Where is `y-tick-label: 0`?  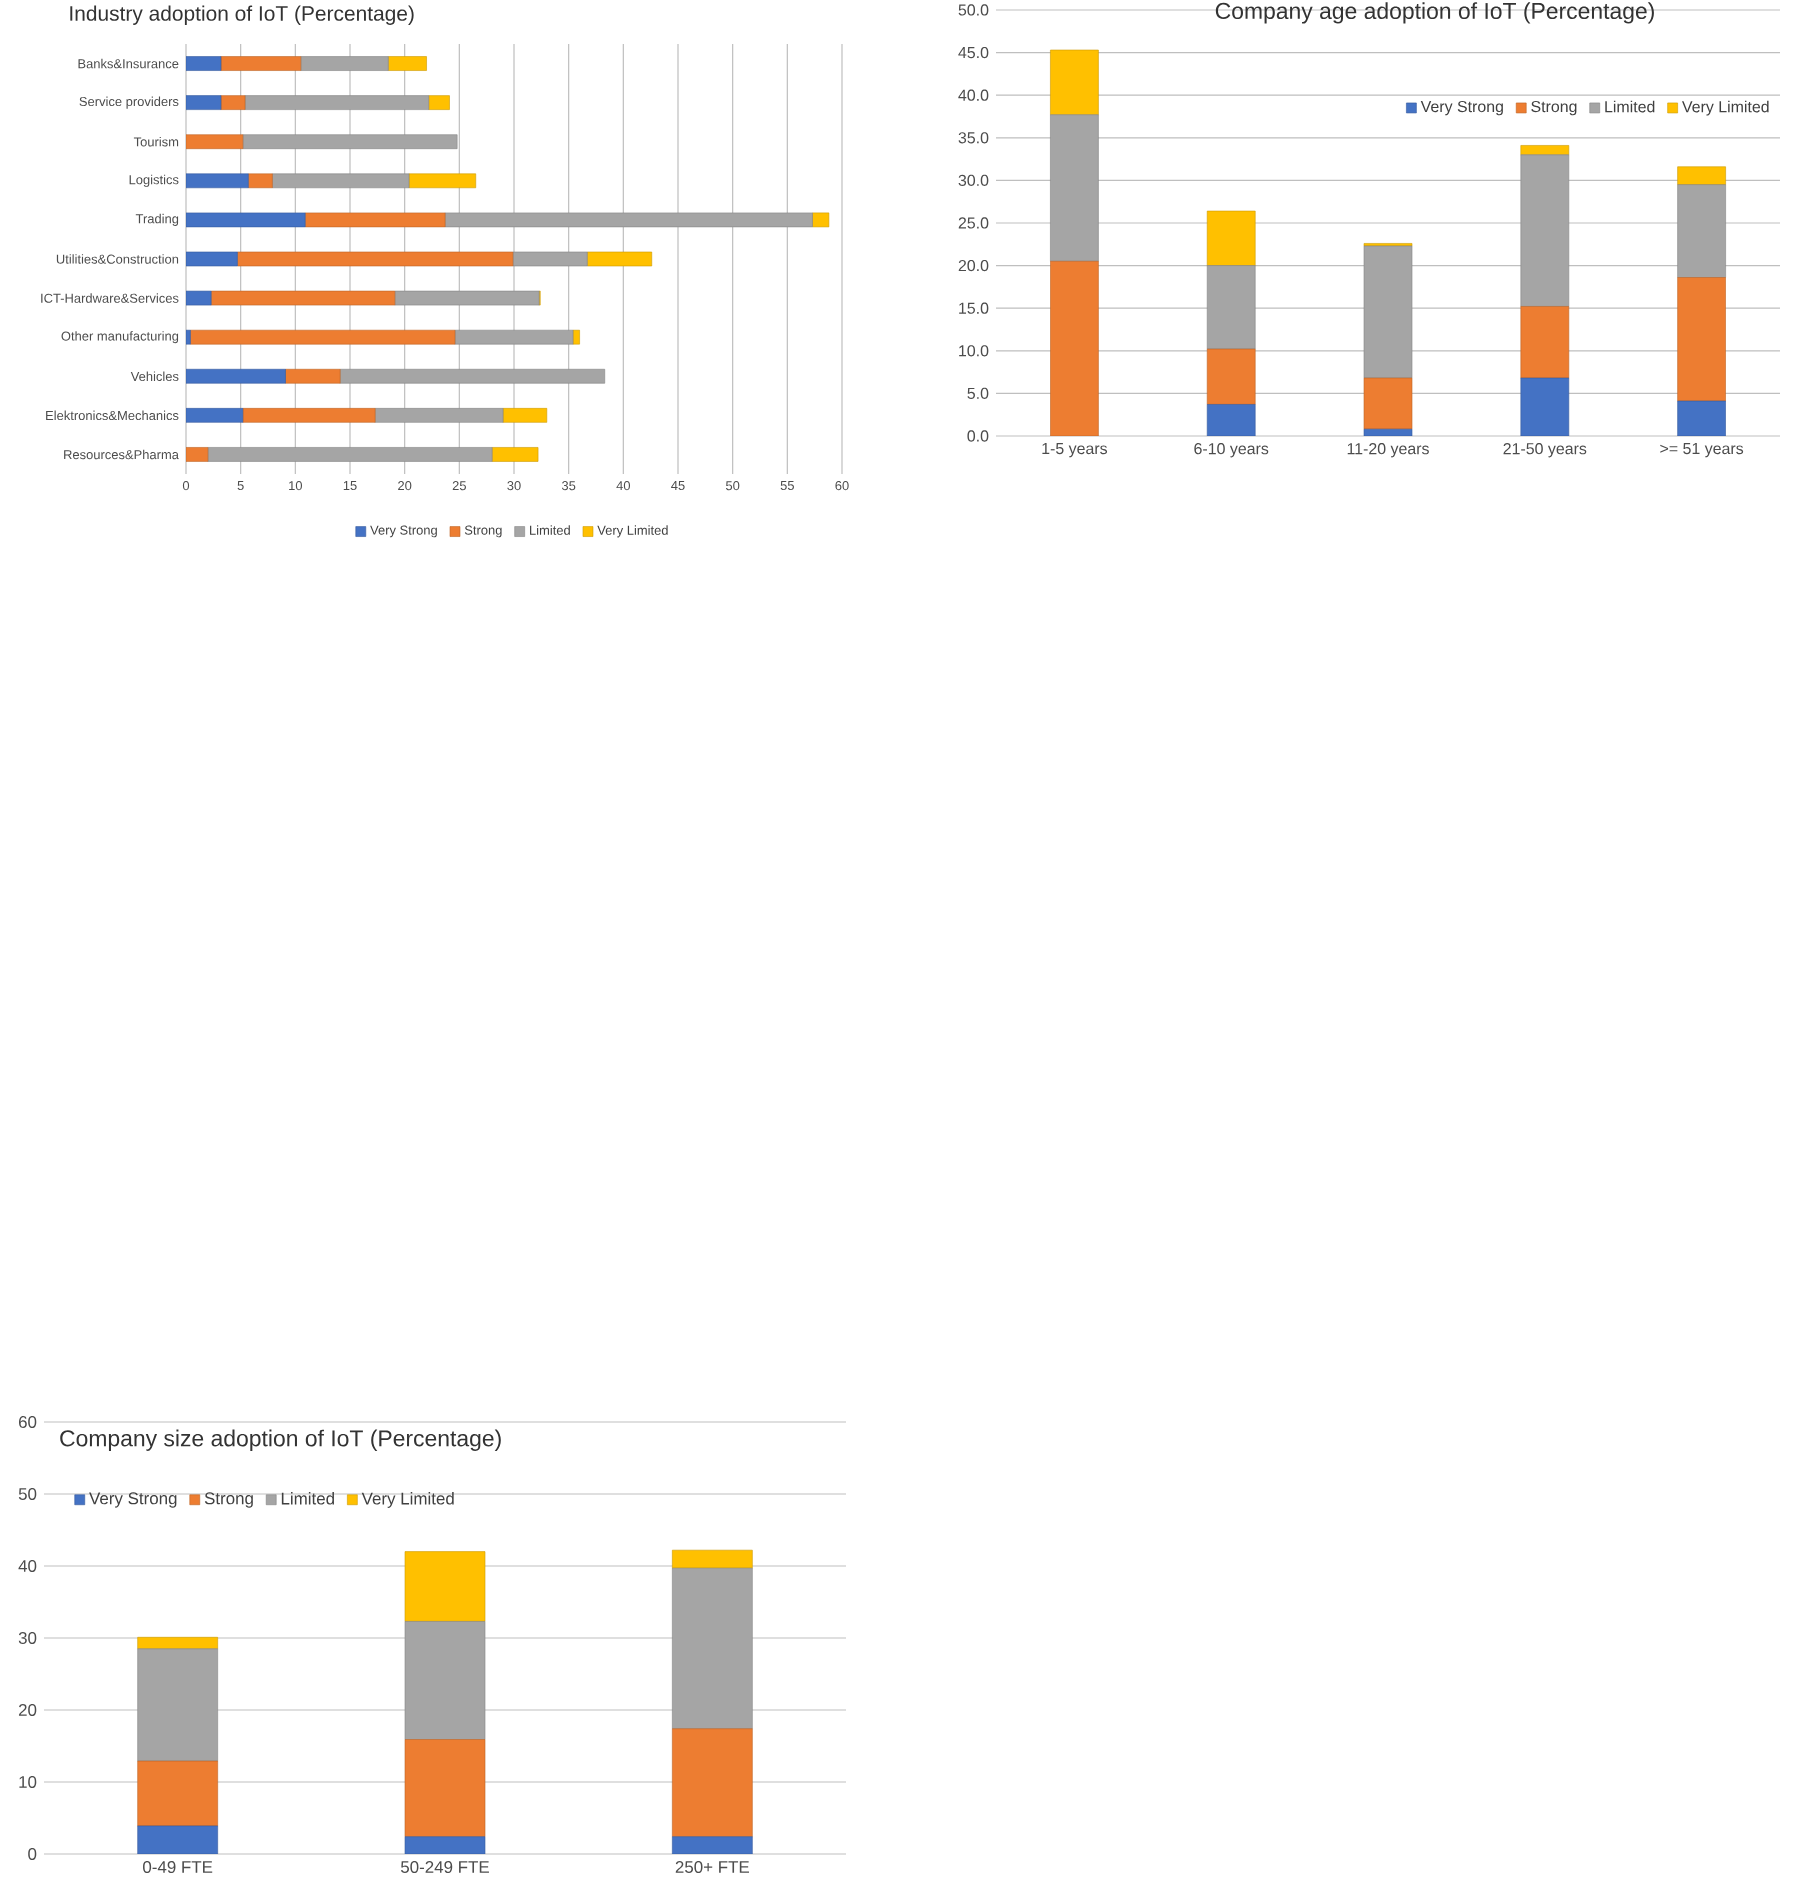
y-tick-label: 0 is located at coordinates (32, 1854).